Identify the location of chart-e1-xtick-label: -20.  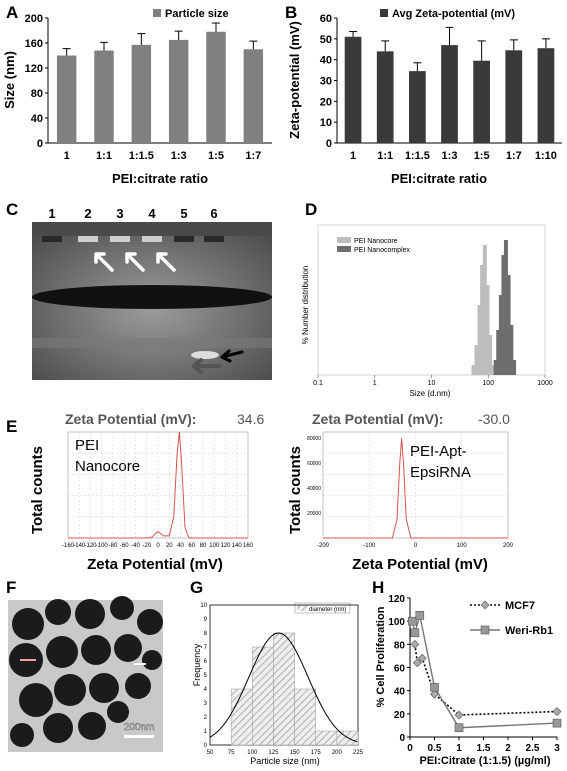
(146, 546).